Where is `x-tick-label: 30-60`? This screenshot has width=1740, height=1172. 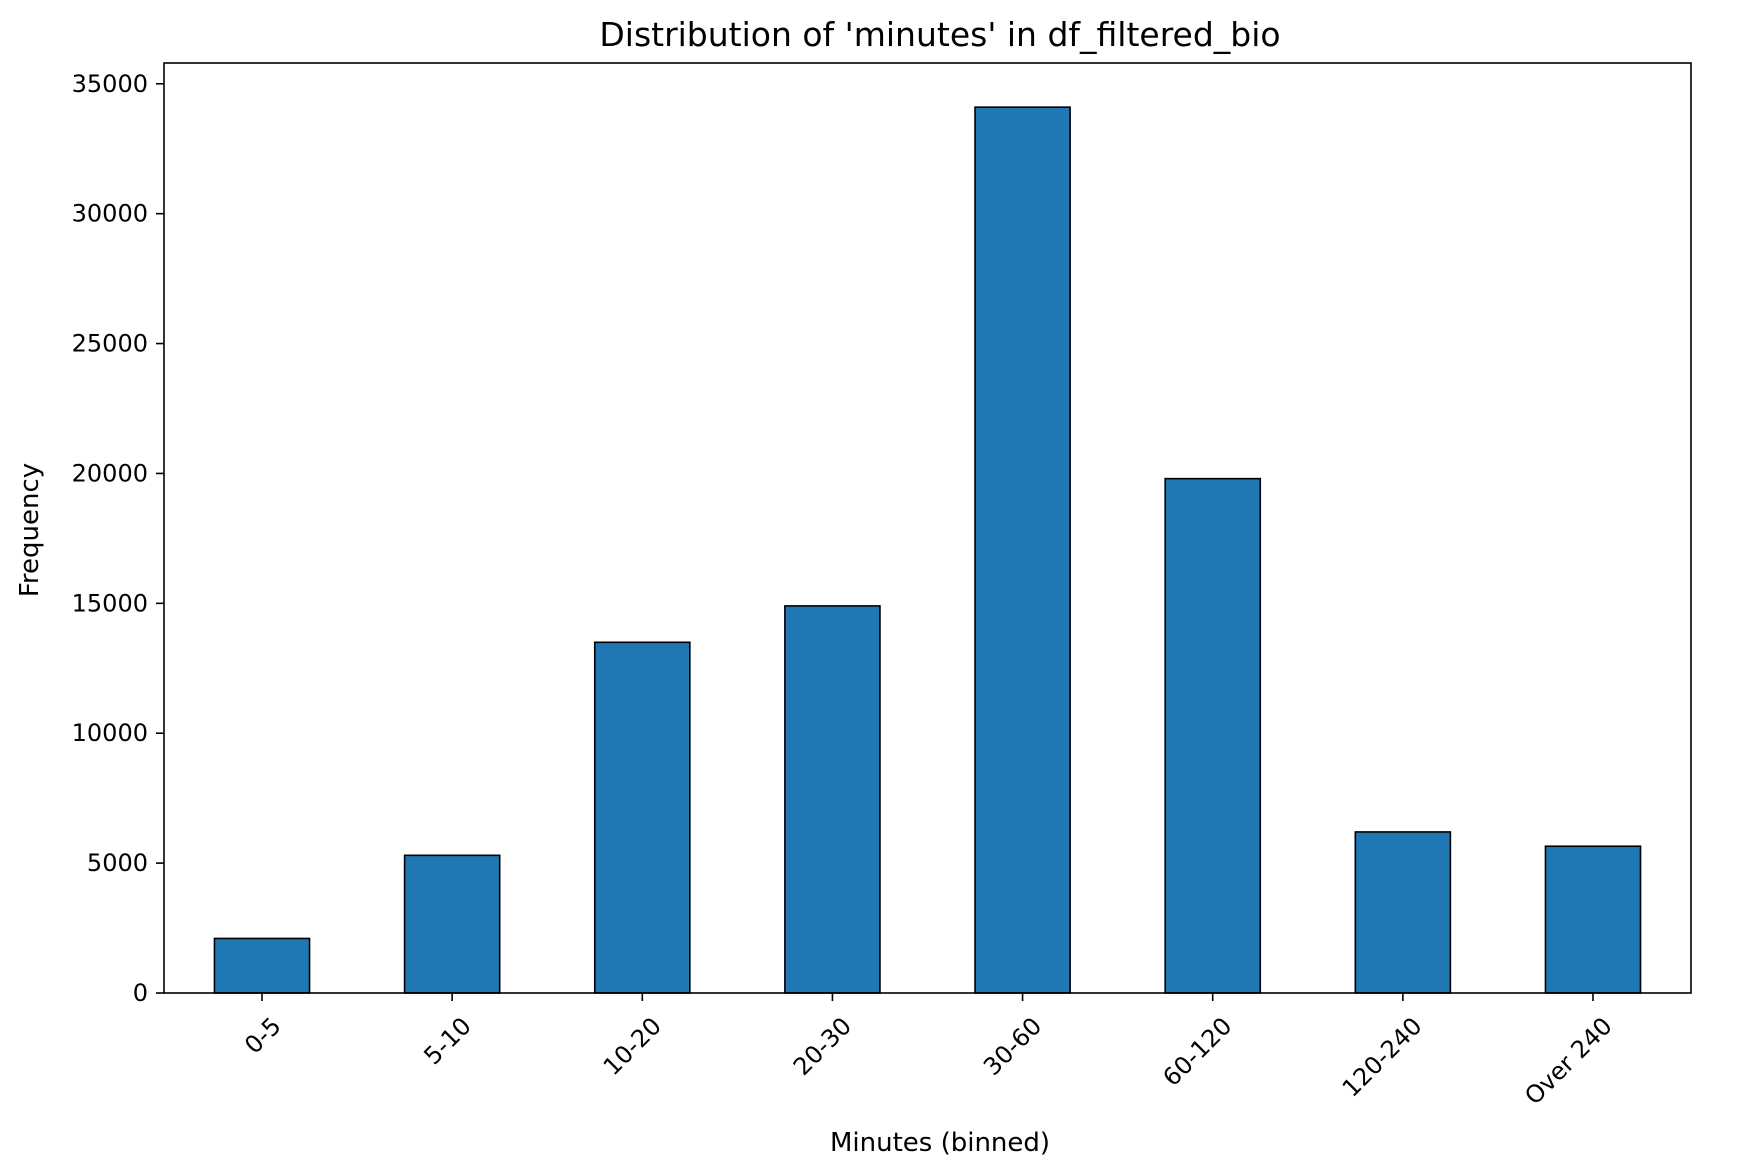 x-tick-label: 30-60 is located at coordinates (1012, 1046).